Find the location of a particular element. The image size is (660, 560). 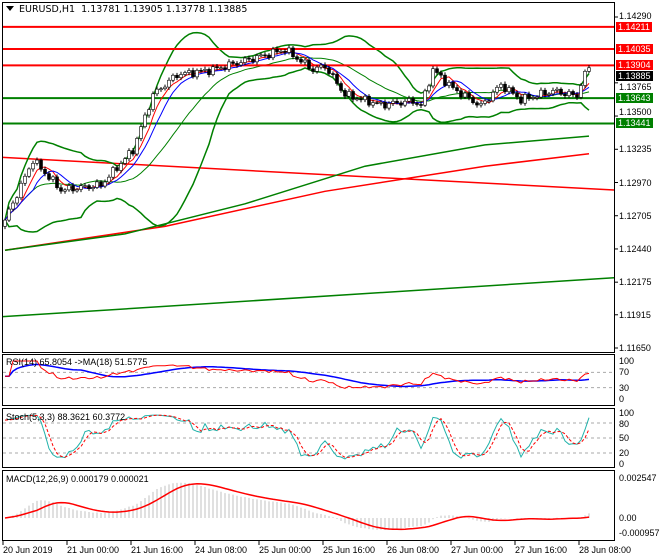

rsi-ma-line is located at coordinates (297, 375).